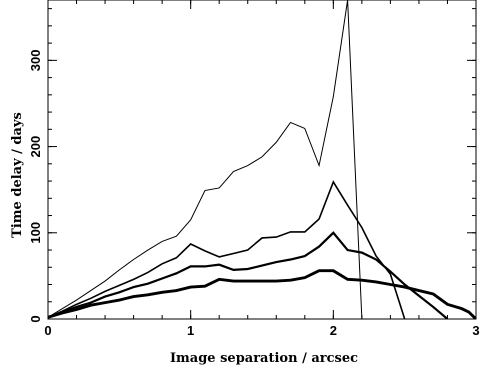 Image resolution: width=481 pixels, height=370 pixels. What do you see at coordinates (35, 318) in the screenshot?
I see `y-tick-label: 0` at bounding box center [35, 318].